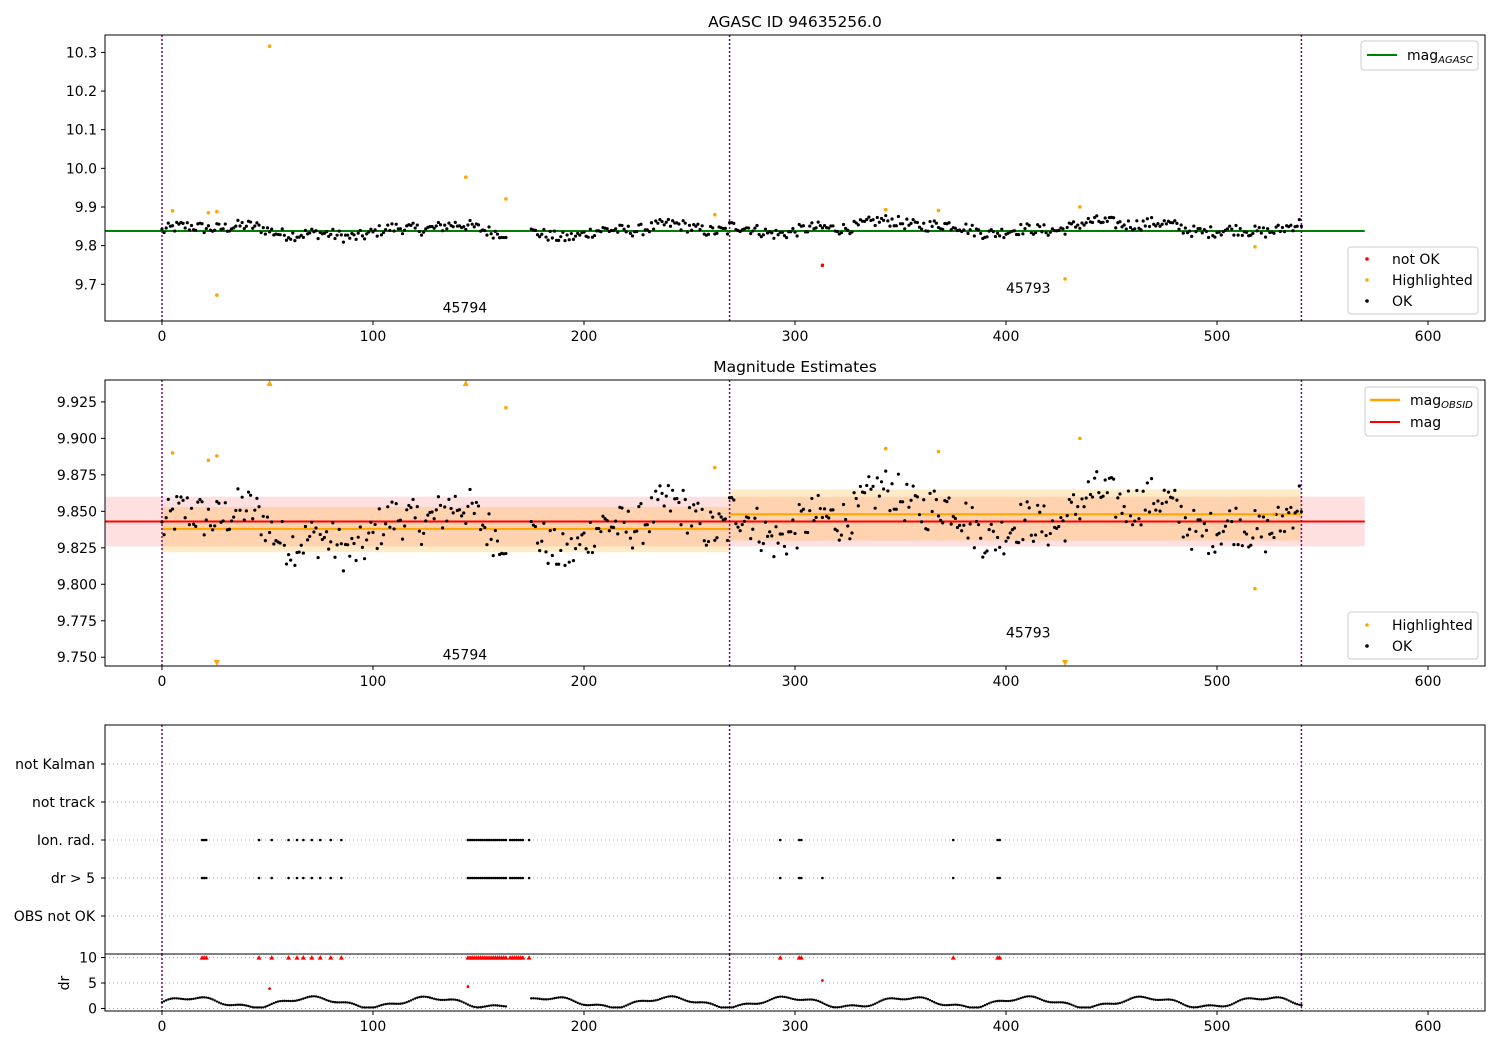 This screenshot has width=1500, height=1050. I want to click on legend-ok: OK, so click(1402, 302).